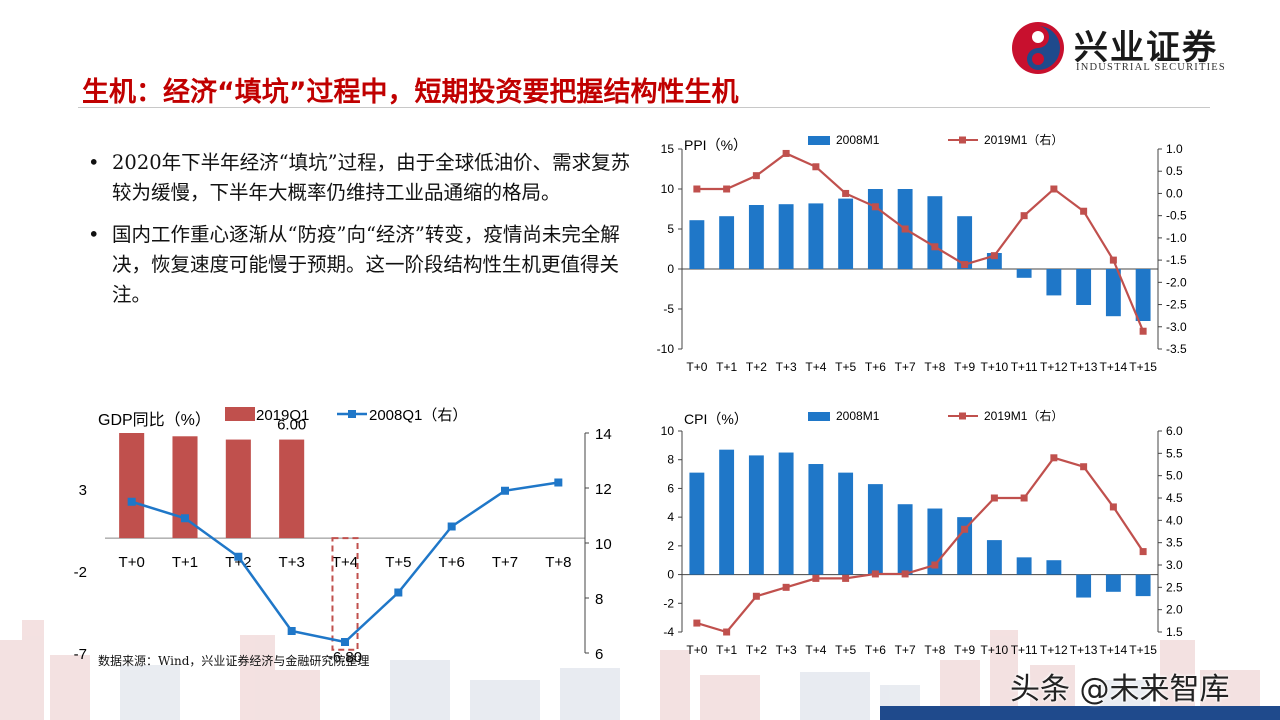 The height and width of the screenshot is (720, 1280). Describe the element at coordinates (1176, 327) in the screenshot. I see `right-tick-label: -3.0` at that location.